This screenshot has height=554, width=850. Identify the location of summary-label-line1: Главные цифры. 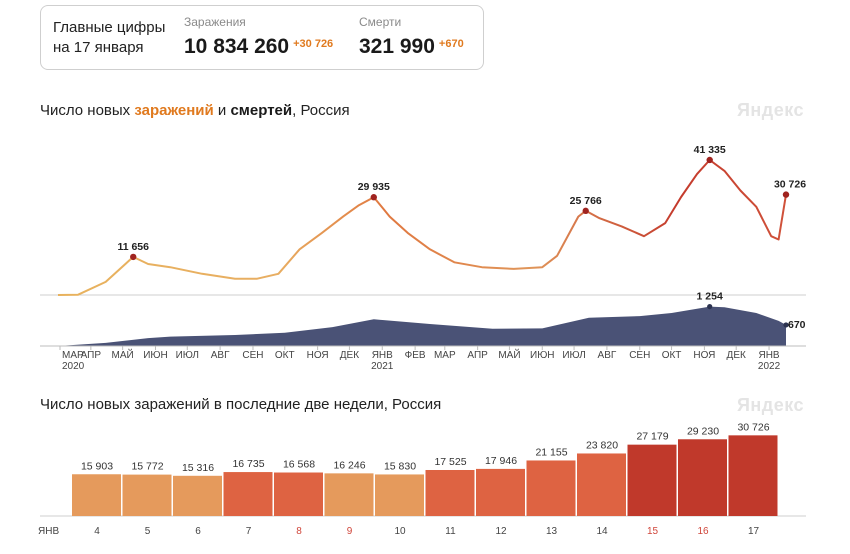
(109, 27).